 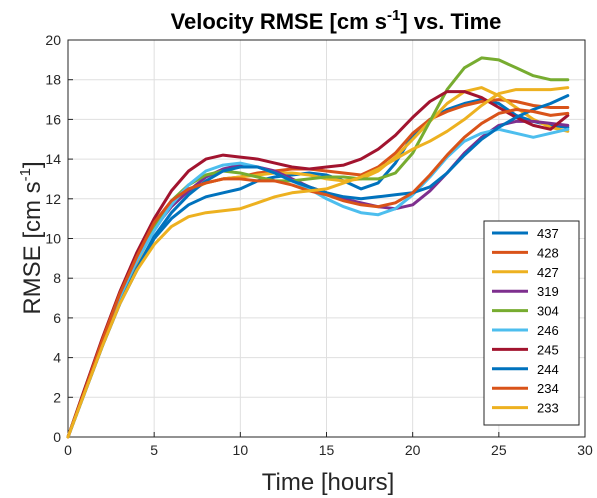 I want to click on y-axis-label-superscript: -1, so click(x=25, y=174).